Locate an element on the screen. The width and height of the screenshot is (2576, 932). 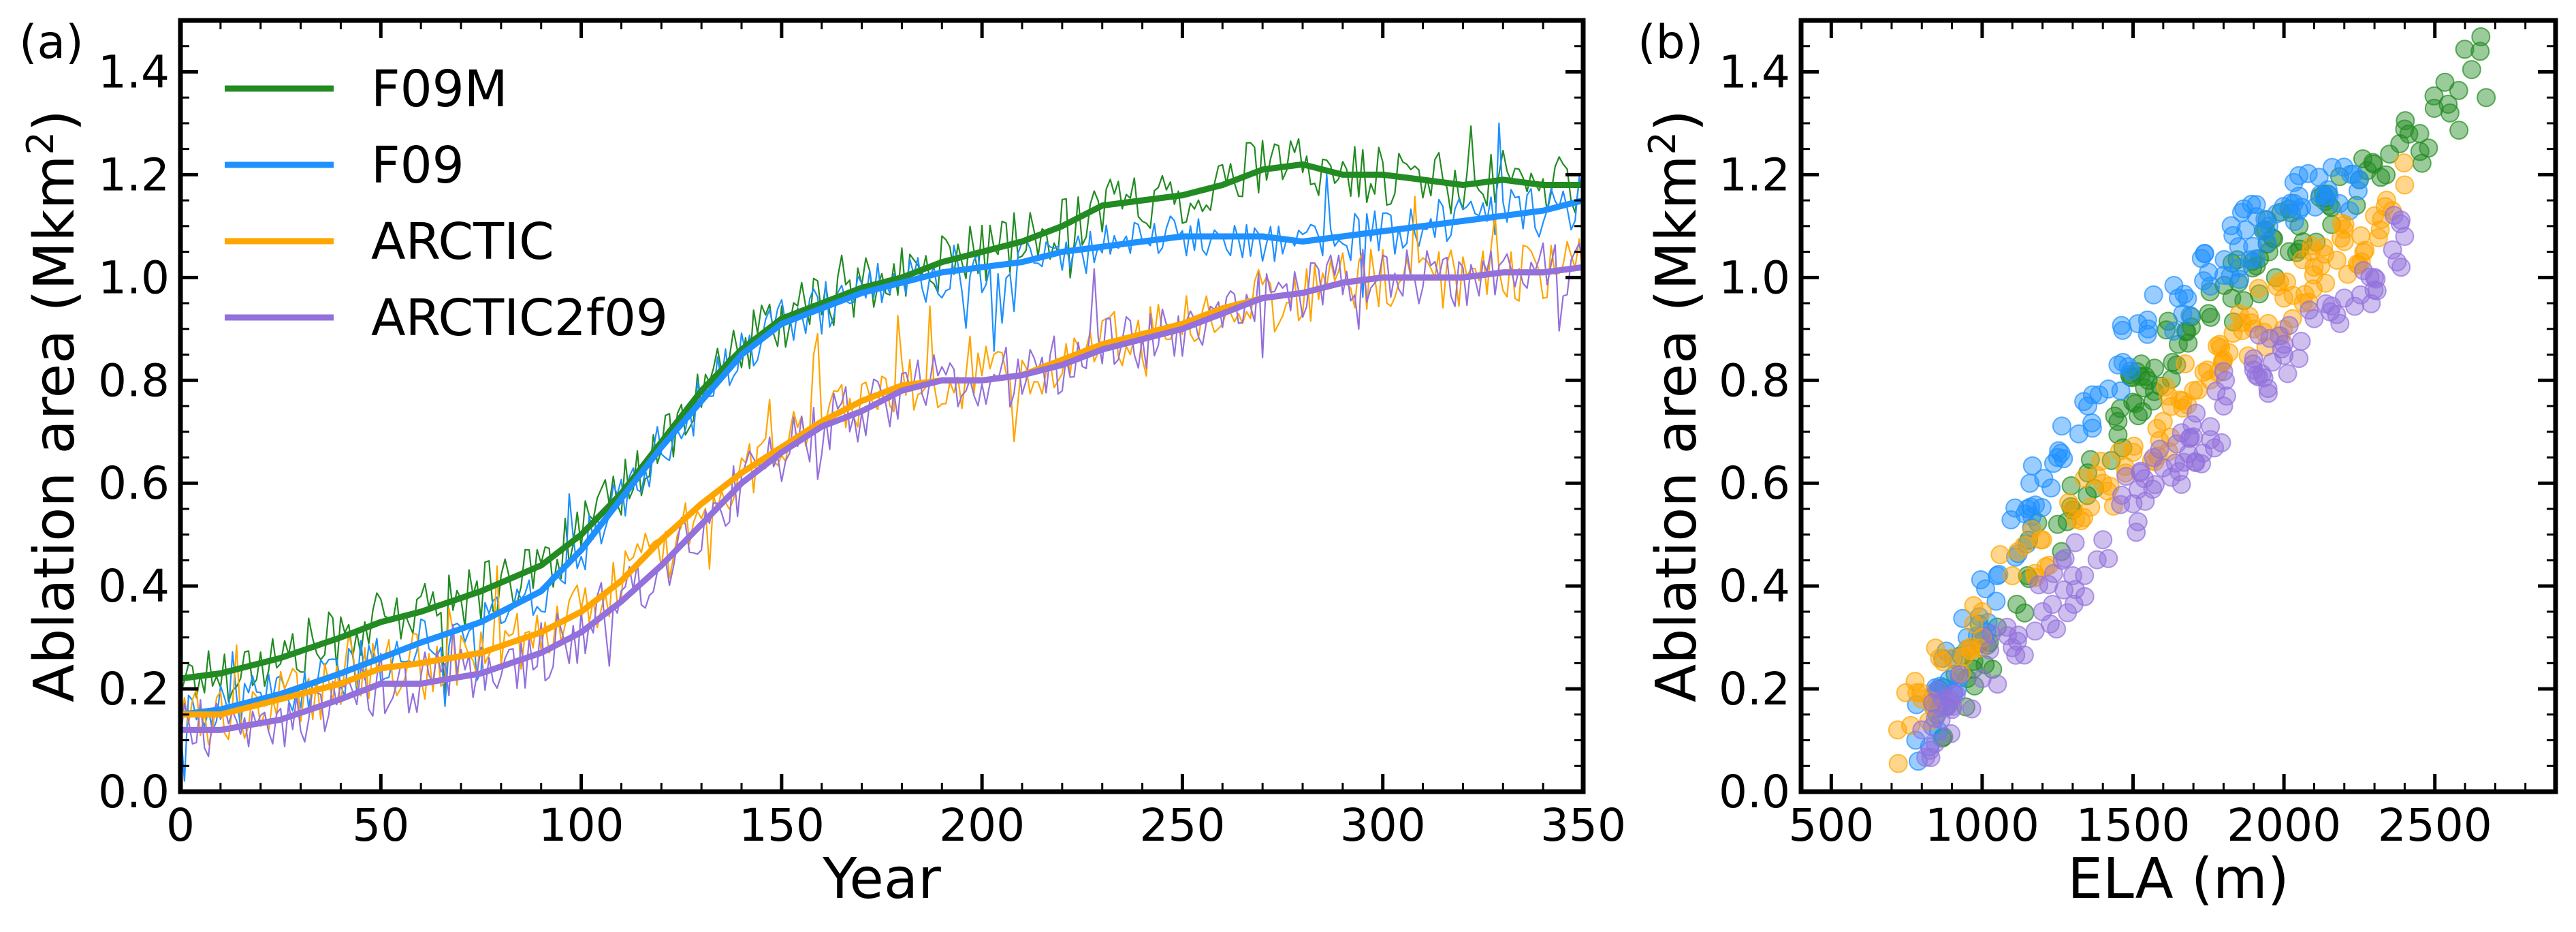
panel-a-y-tick-label: 0.0 is located at coordinates (134, 792).